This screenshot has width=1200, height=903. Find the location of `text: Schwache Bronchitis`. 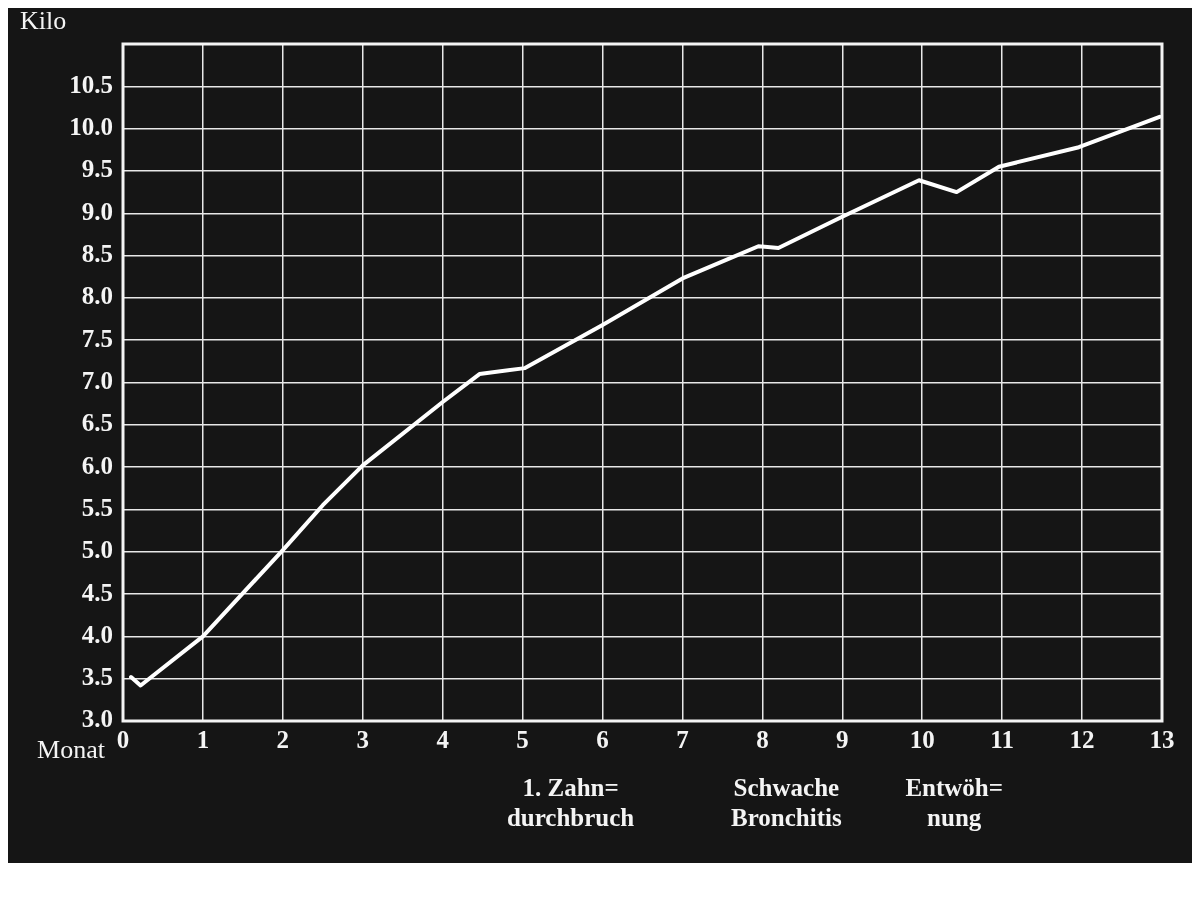

text: Schwache Bronchitis is located at coordinates (786, 803).